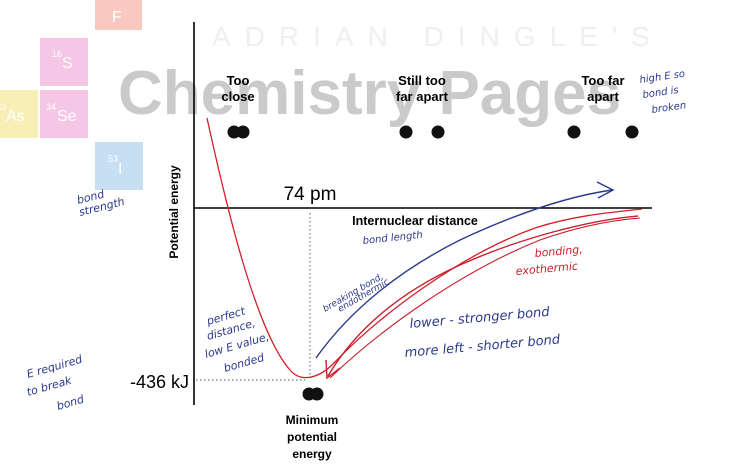 The height and width of the screenshot is (470, 753). I want to click on note-bonding-2: exothermic, so click(546, 269).